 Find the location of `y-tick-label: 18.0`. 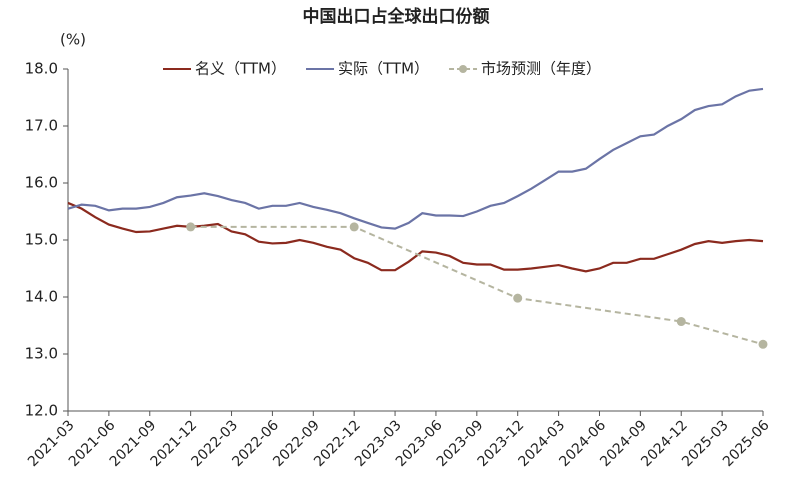

y-tick-label: 18.0 is located at coordinates (41, 69).